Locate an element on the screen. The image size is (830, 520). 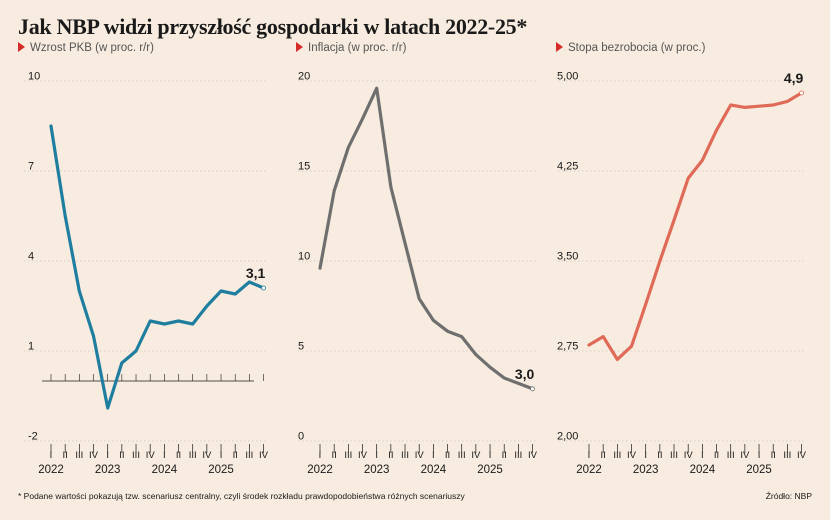
chart-1-subtitle: Wzrost PKB (w proc. r/r) is located at coordinates (86, 48).